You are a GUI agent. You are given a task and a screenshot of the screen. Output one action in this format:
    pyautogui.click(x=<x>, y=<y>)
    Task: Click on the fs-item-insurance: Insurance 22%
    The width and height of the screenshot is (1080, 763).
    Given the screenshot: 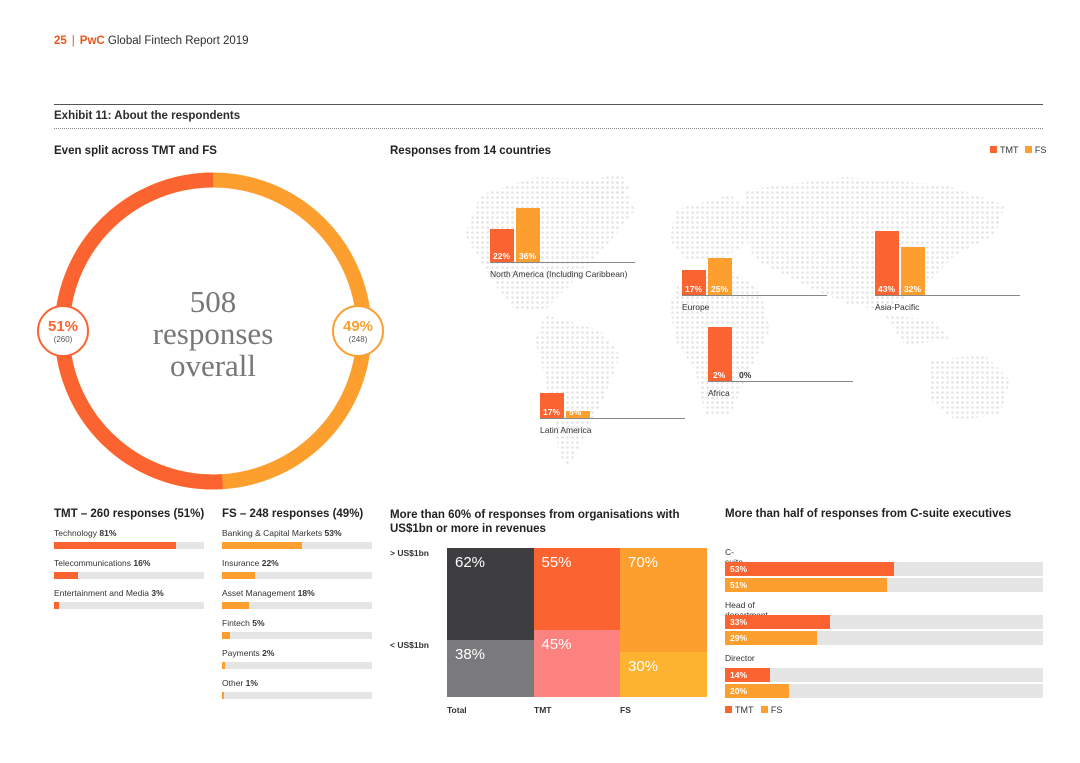 What is the action you would take?
    pyautogui.click(x=250, y=563)
    